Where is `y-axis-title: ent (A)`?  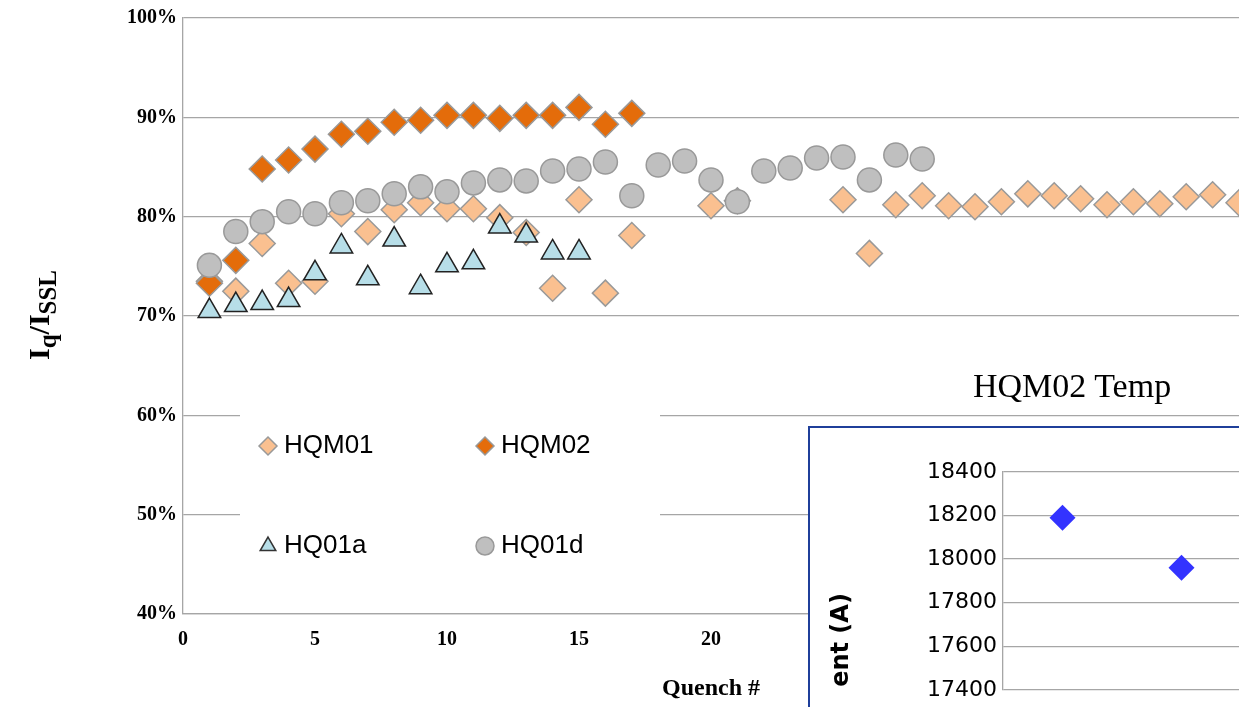
y-axis-title: ent (A) is located at coordinates (840, 640).